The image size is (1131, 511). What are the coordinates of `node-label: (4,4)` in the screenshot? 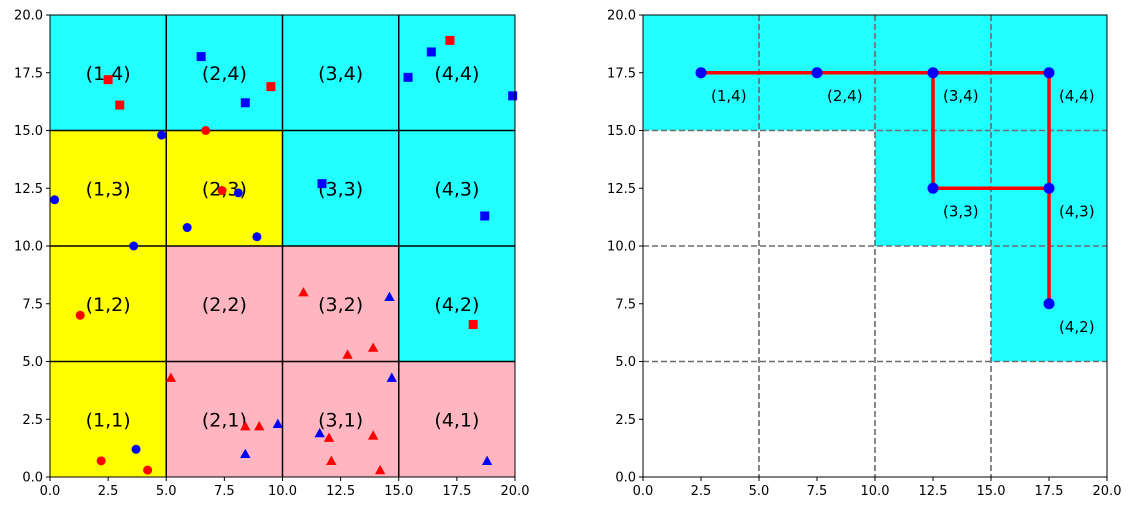 It's located at (1077, 96).